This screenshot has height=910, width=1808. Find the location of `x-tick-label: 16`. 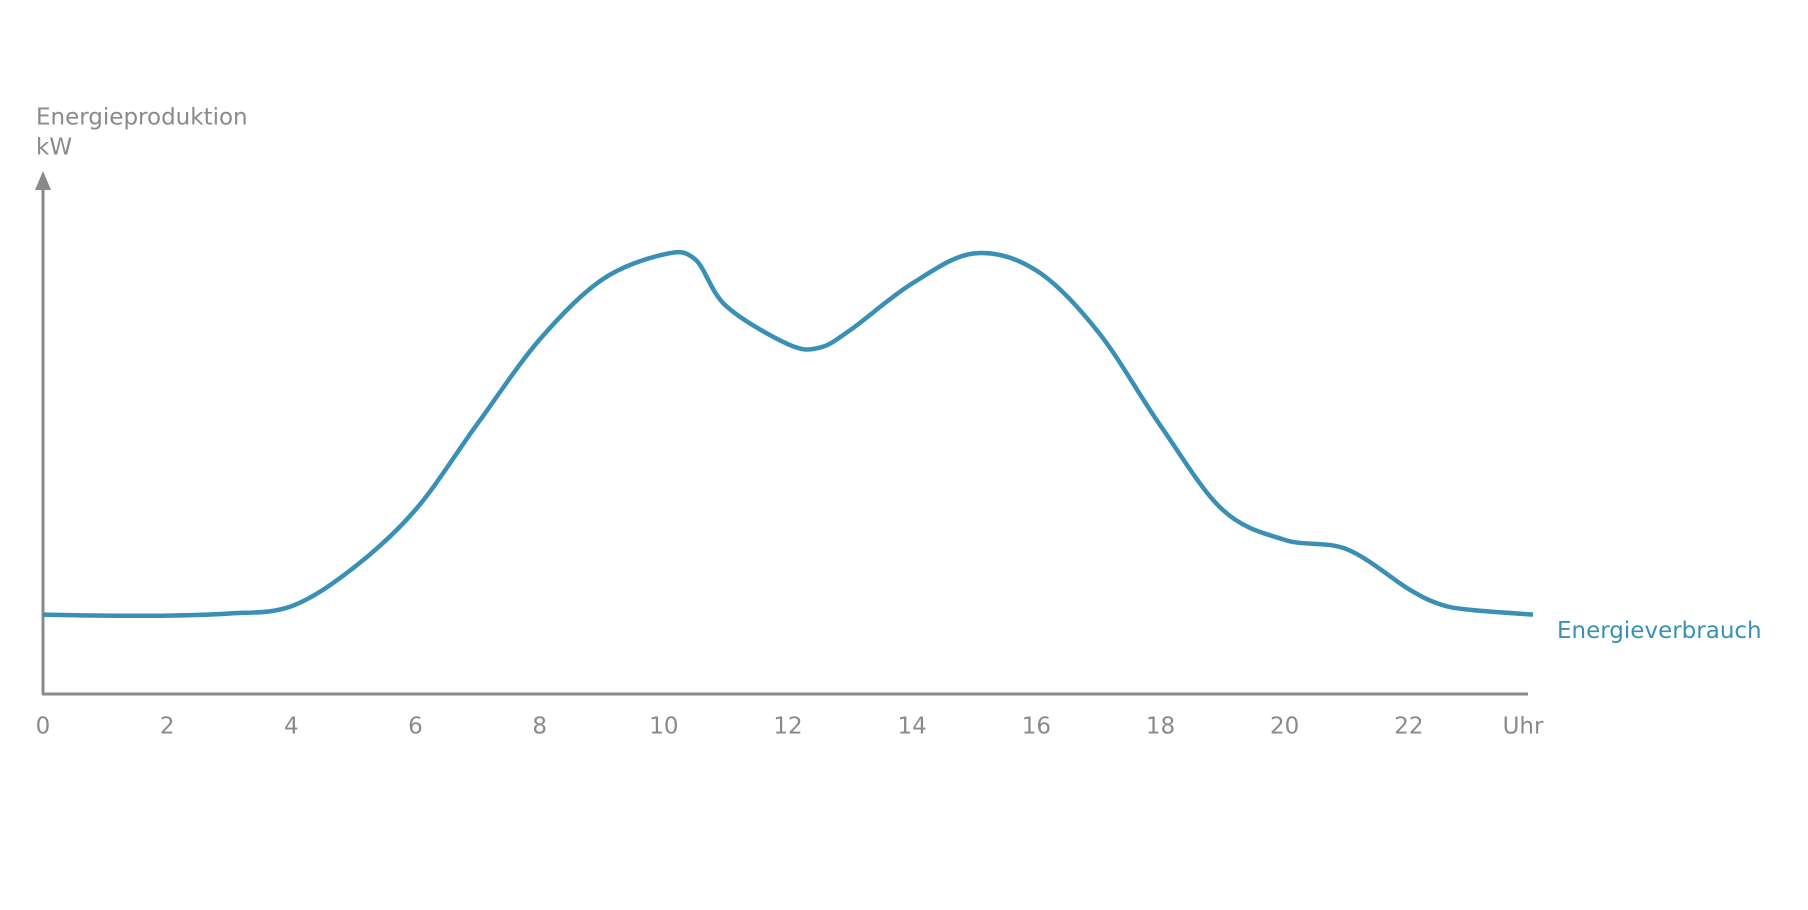

x-tick-label: 16 is located at coordinates (1036, 727).